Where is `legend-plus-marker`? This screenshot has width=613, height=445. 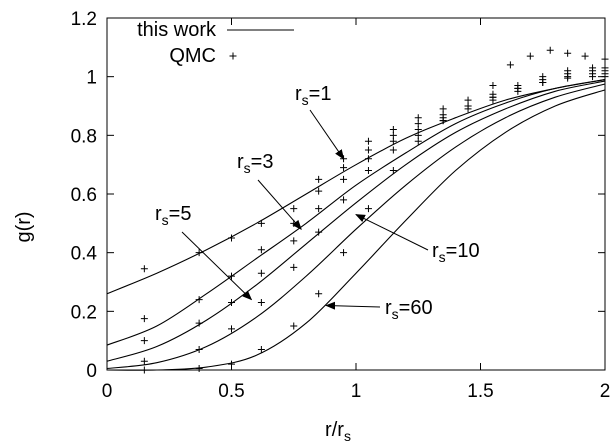
legend-plus-marker is located at coordinates (233, 56).